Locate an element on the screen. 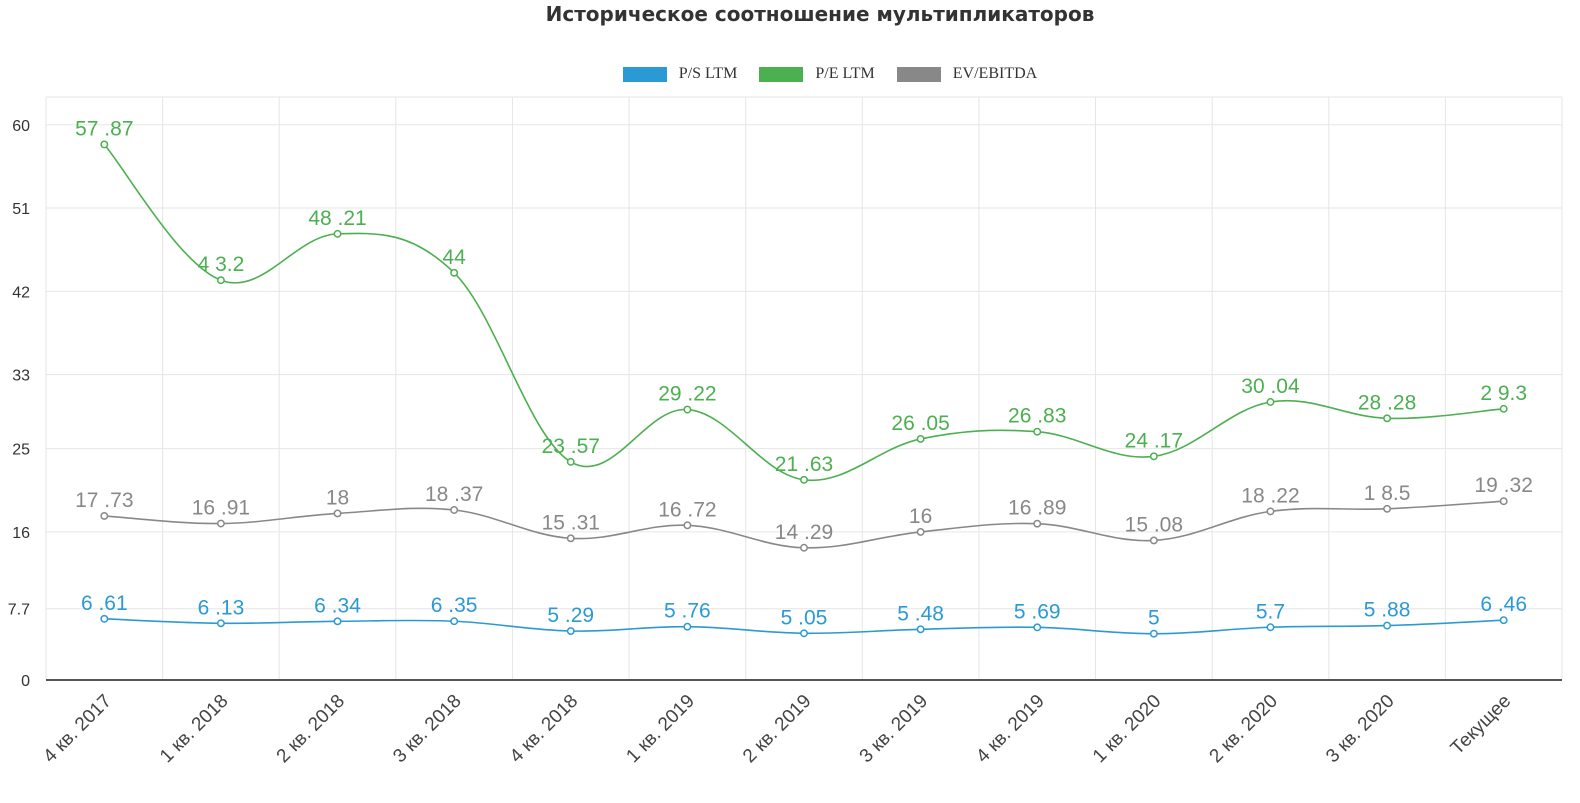 Image resolution: width=1580 pixels, height=803 pixels. data-label-ps-ltm: 6 .46 is located at coordinates (1503, 604).